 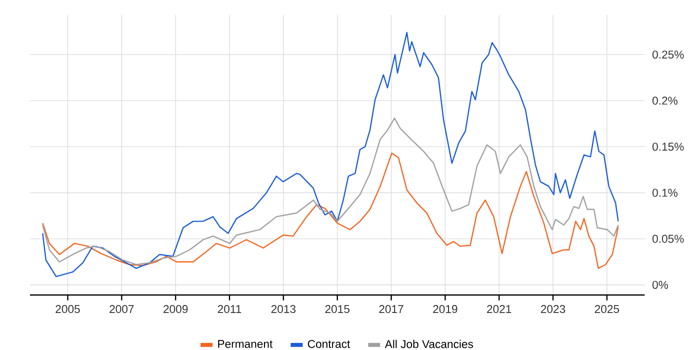 I want to click on x-tick-label: 2017, so click(x=391, y=309).